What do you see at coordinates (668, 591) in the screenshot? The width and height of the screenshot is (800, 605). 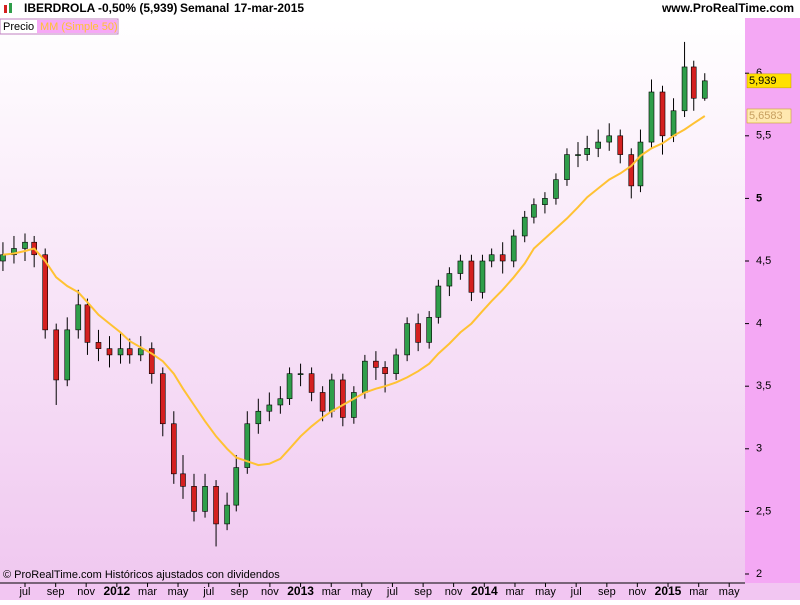 I see `x-tick-label: 2015` at bounding box center [668, 591].